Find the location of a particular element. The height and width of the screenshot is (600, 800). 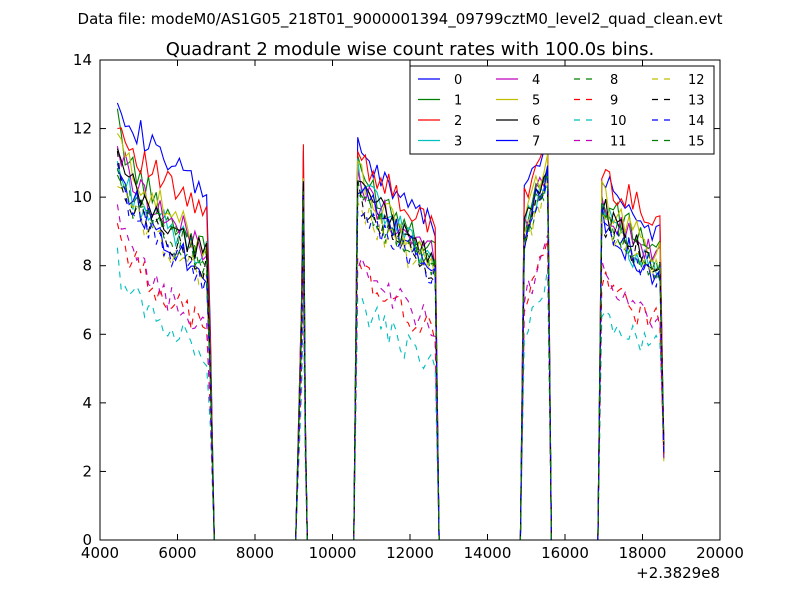

x-offset-label: +2.3829e8 is located at coordinates (678, 573).